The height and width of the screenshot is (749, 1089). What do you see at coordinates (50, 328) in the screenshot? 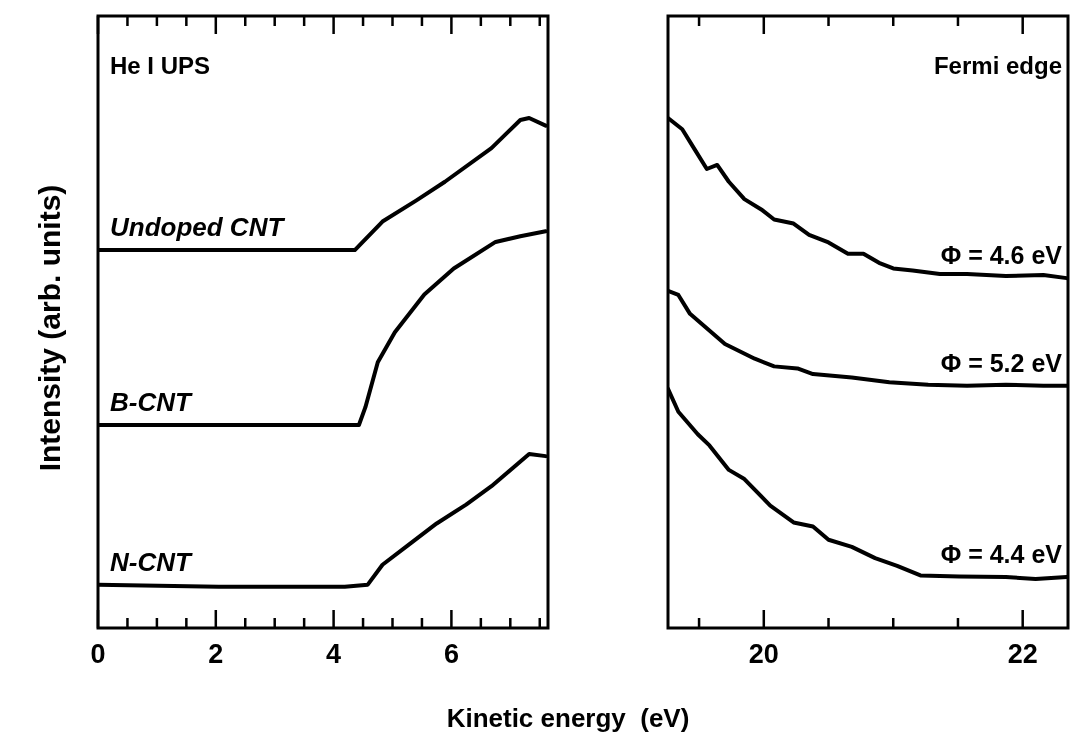
I see `y-axis-title: Intensity (arb. units)` at bounding box center [50, 328].